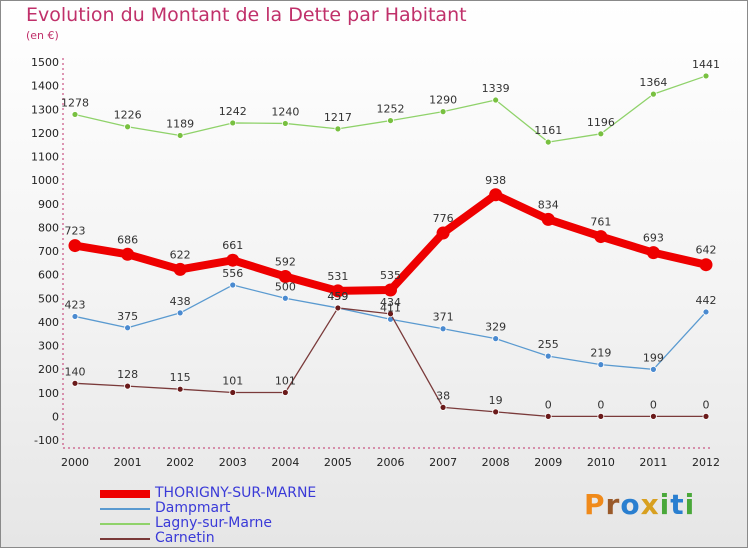  I want to click on data-label: 1161, so click(548, 130).